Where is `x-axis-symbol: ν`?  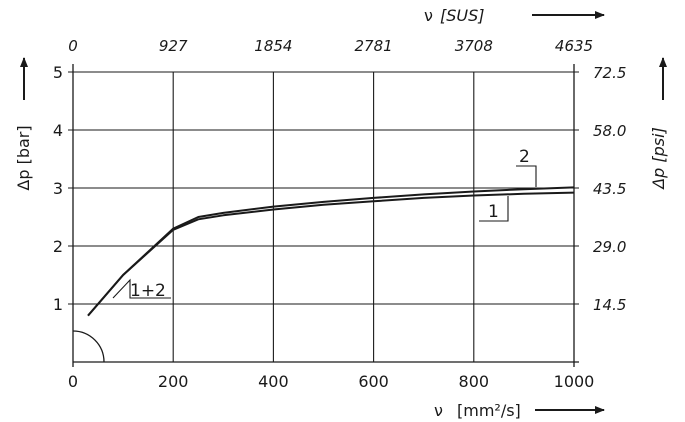 x-axis-symbol: ν is located at coordinates (438, 410).